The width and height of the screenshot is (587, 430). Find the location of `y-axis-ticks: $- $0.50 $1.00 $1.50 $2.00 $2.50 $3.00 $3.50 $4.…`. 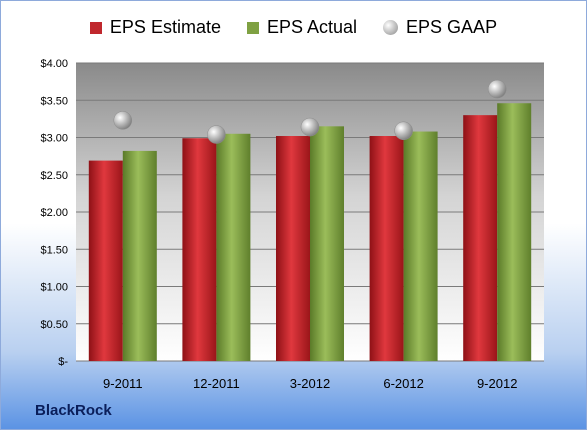

y-axis-ticks: $- $0.50 $1.00 $1.50 $2.00 $2.50 $3.00 $3.50 $4.… is located at coordinates (54, 213).